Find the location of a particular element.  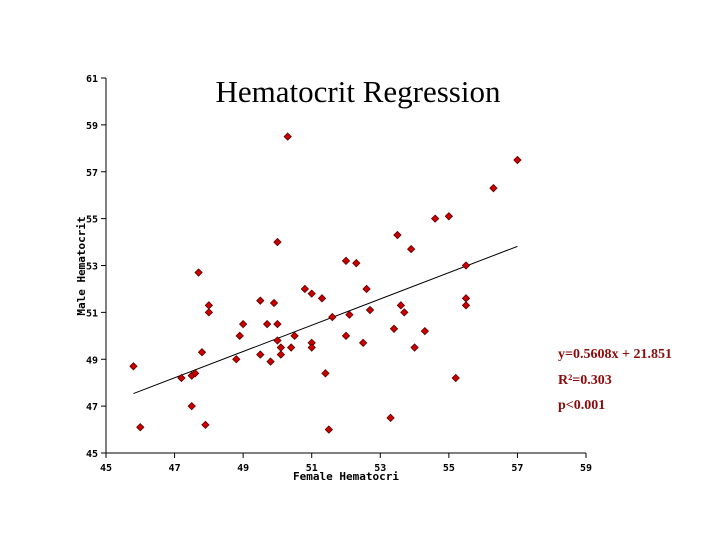

x-axis-label: Female Hematocri is located at coordinates (346, 476).